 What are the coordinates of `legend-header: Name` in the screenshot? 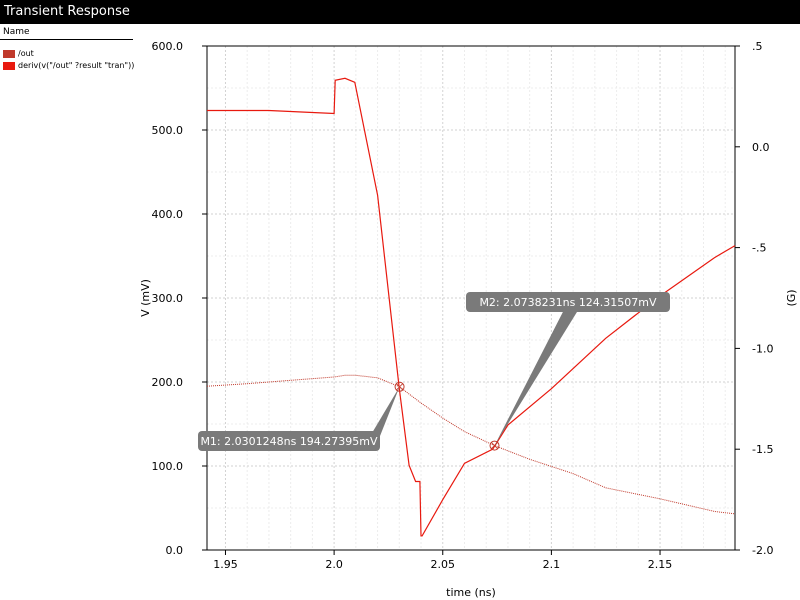 It's located at (16, 32).